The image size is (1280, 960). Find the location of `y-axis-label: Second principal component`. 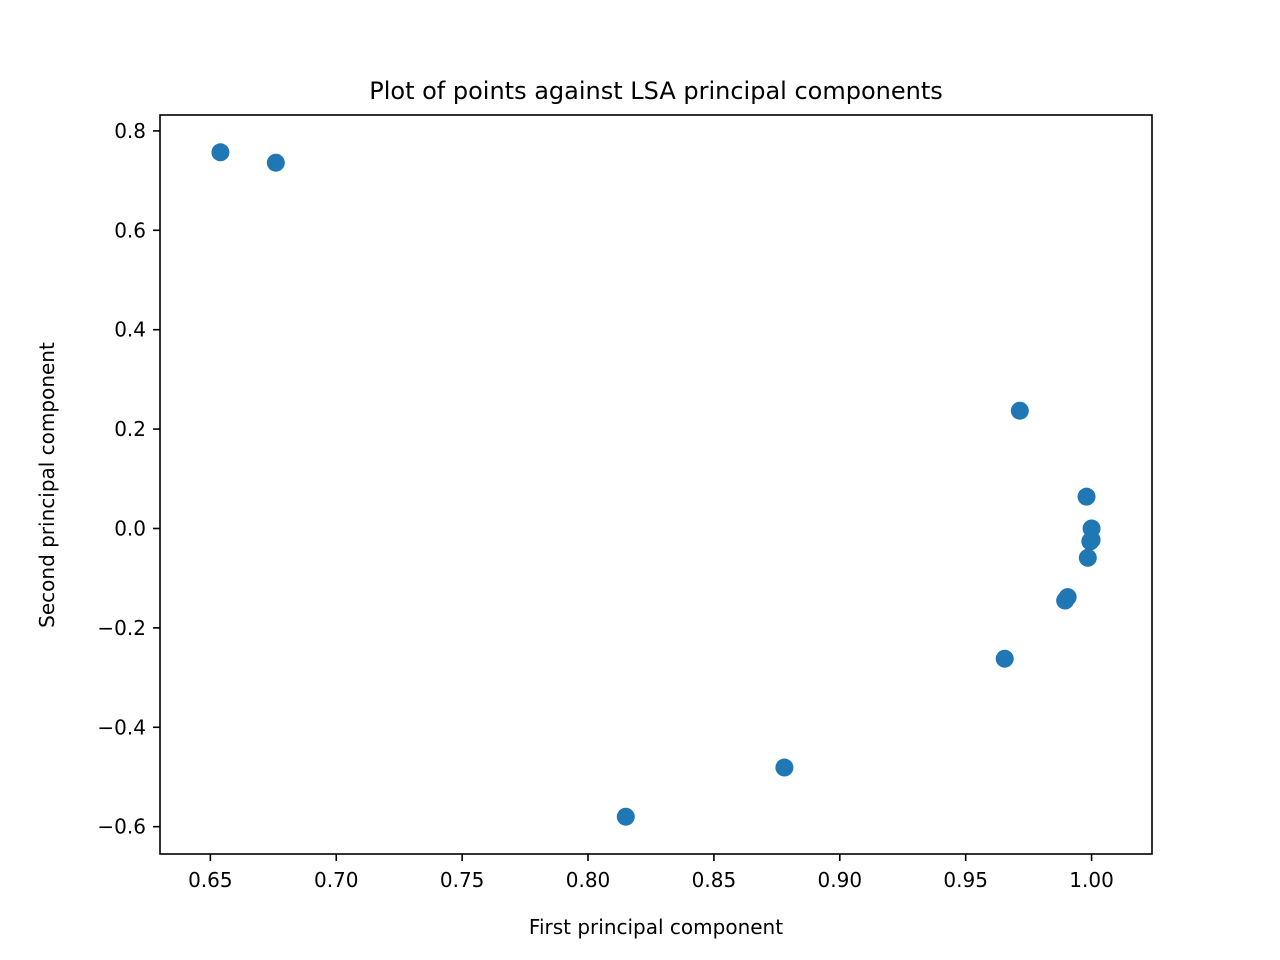

y-axis-label: Second principal component is located at coordinates (47, 485).